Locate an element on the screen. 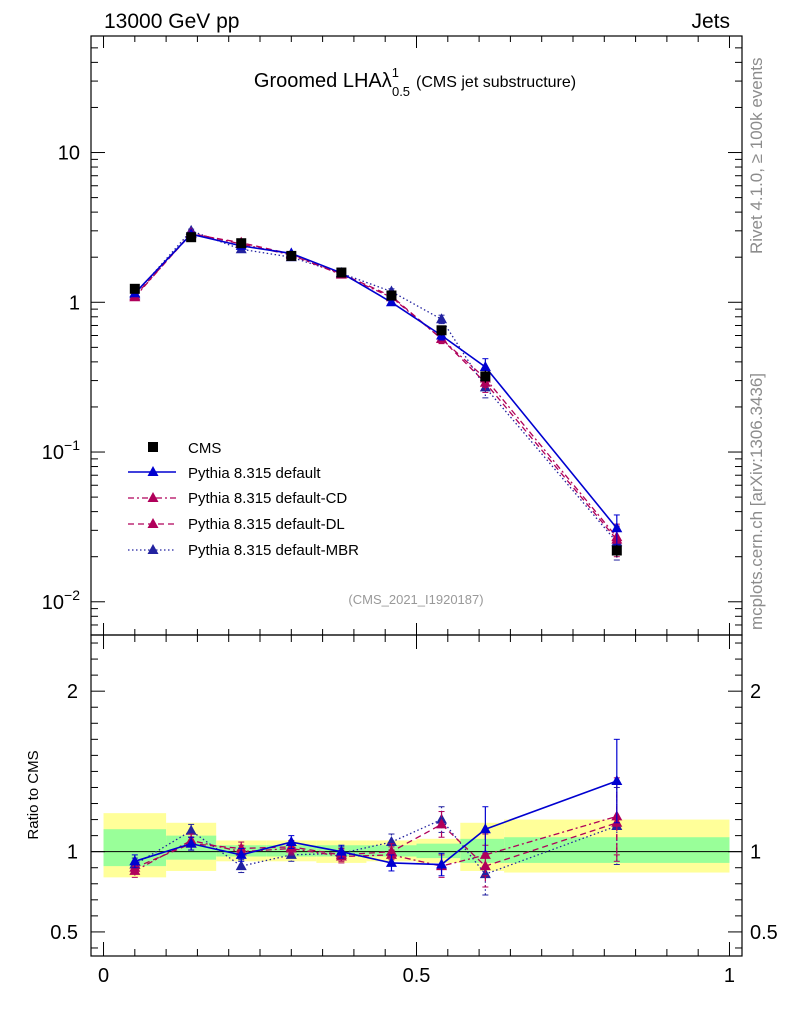 Image resolution: width=786 pixels, height=1029 pixels. ratio-y-tick-label-right: 1 is located at coordinates (755, 853).